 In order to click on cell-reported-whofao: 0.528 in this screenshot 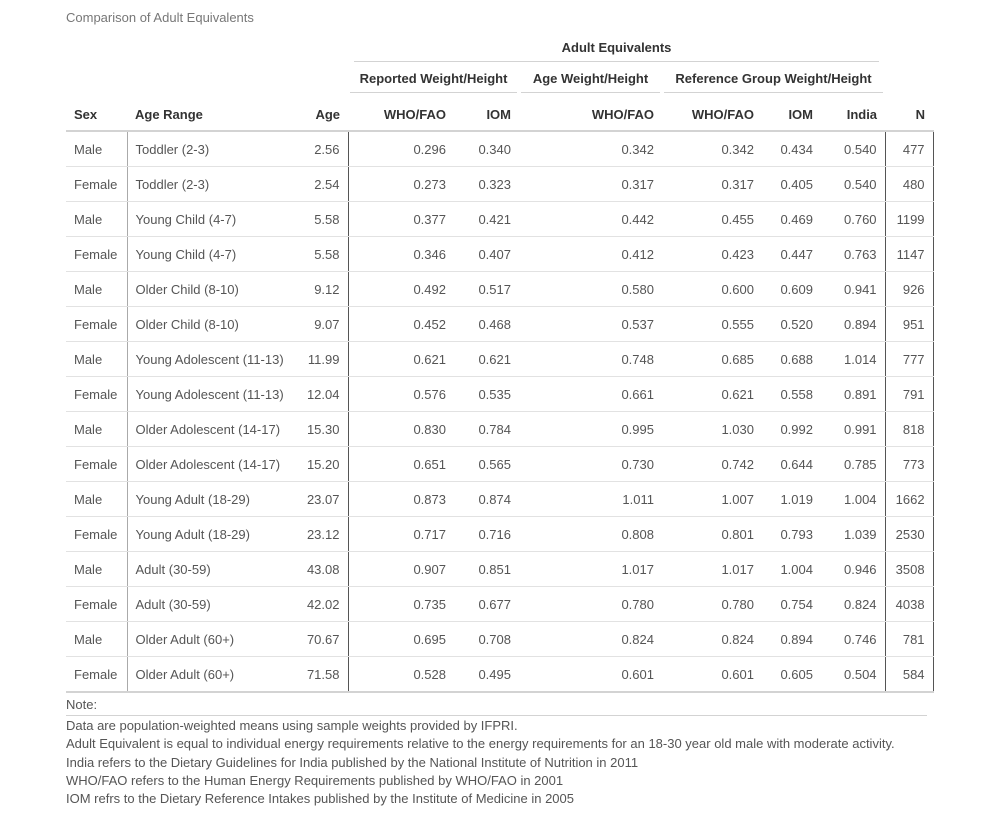, I will do `click(401, 674)`.